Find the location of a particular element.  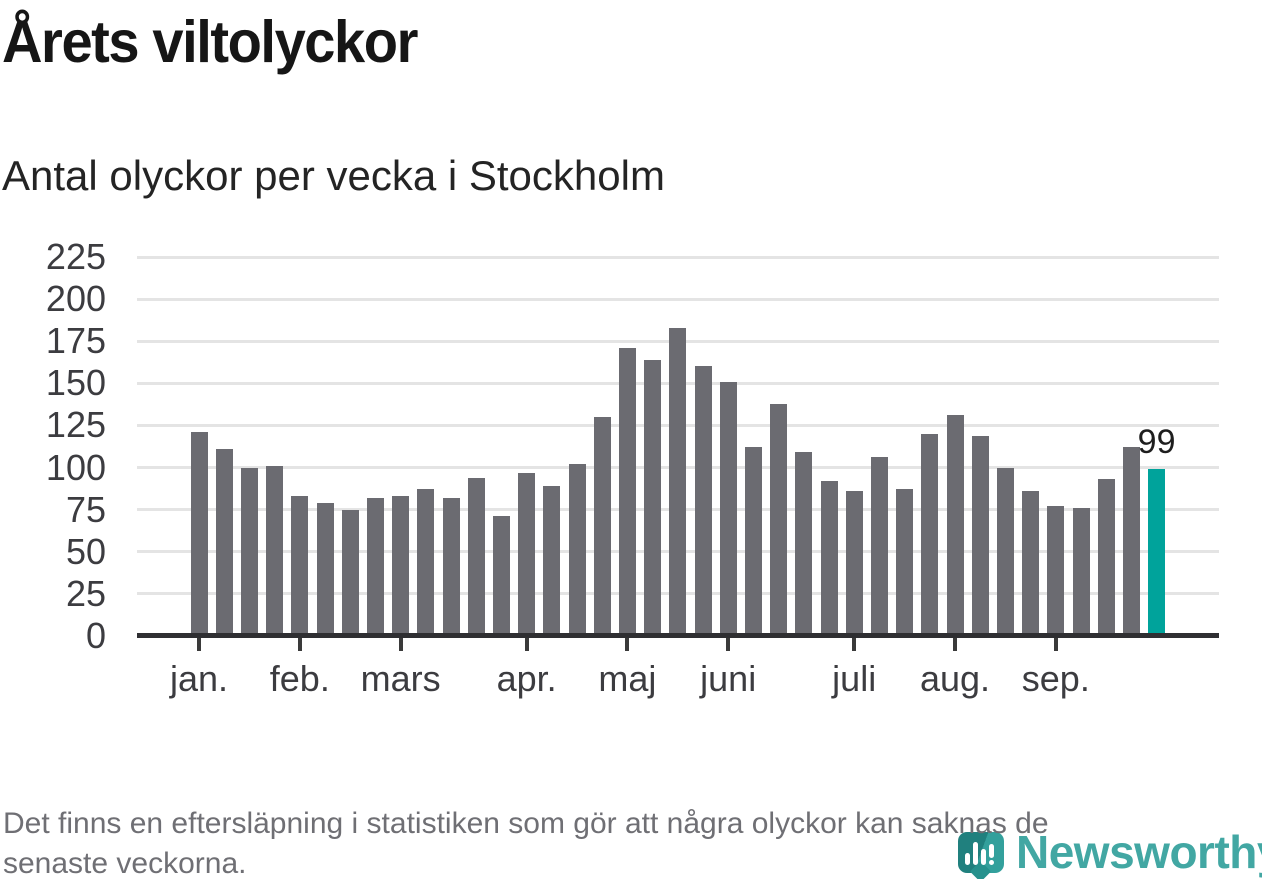

x-tick-juni is located at coordinates (728, 644).